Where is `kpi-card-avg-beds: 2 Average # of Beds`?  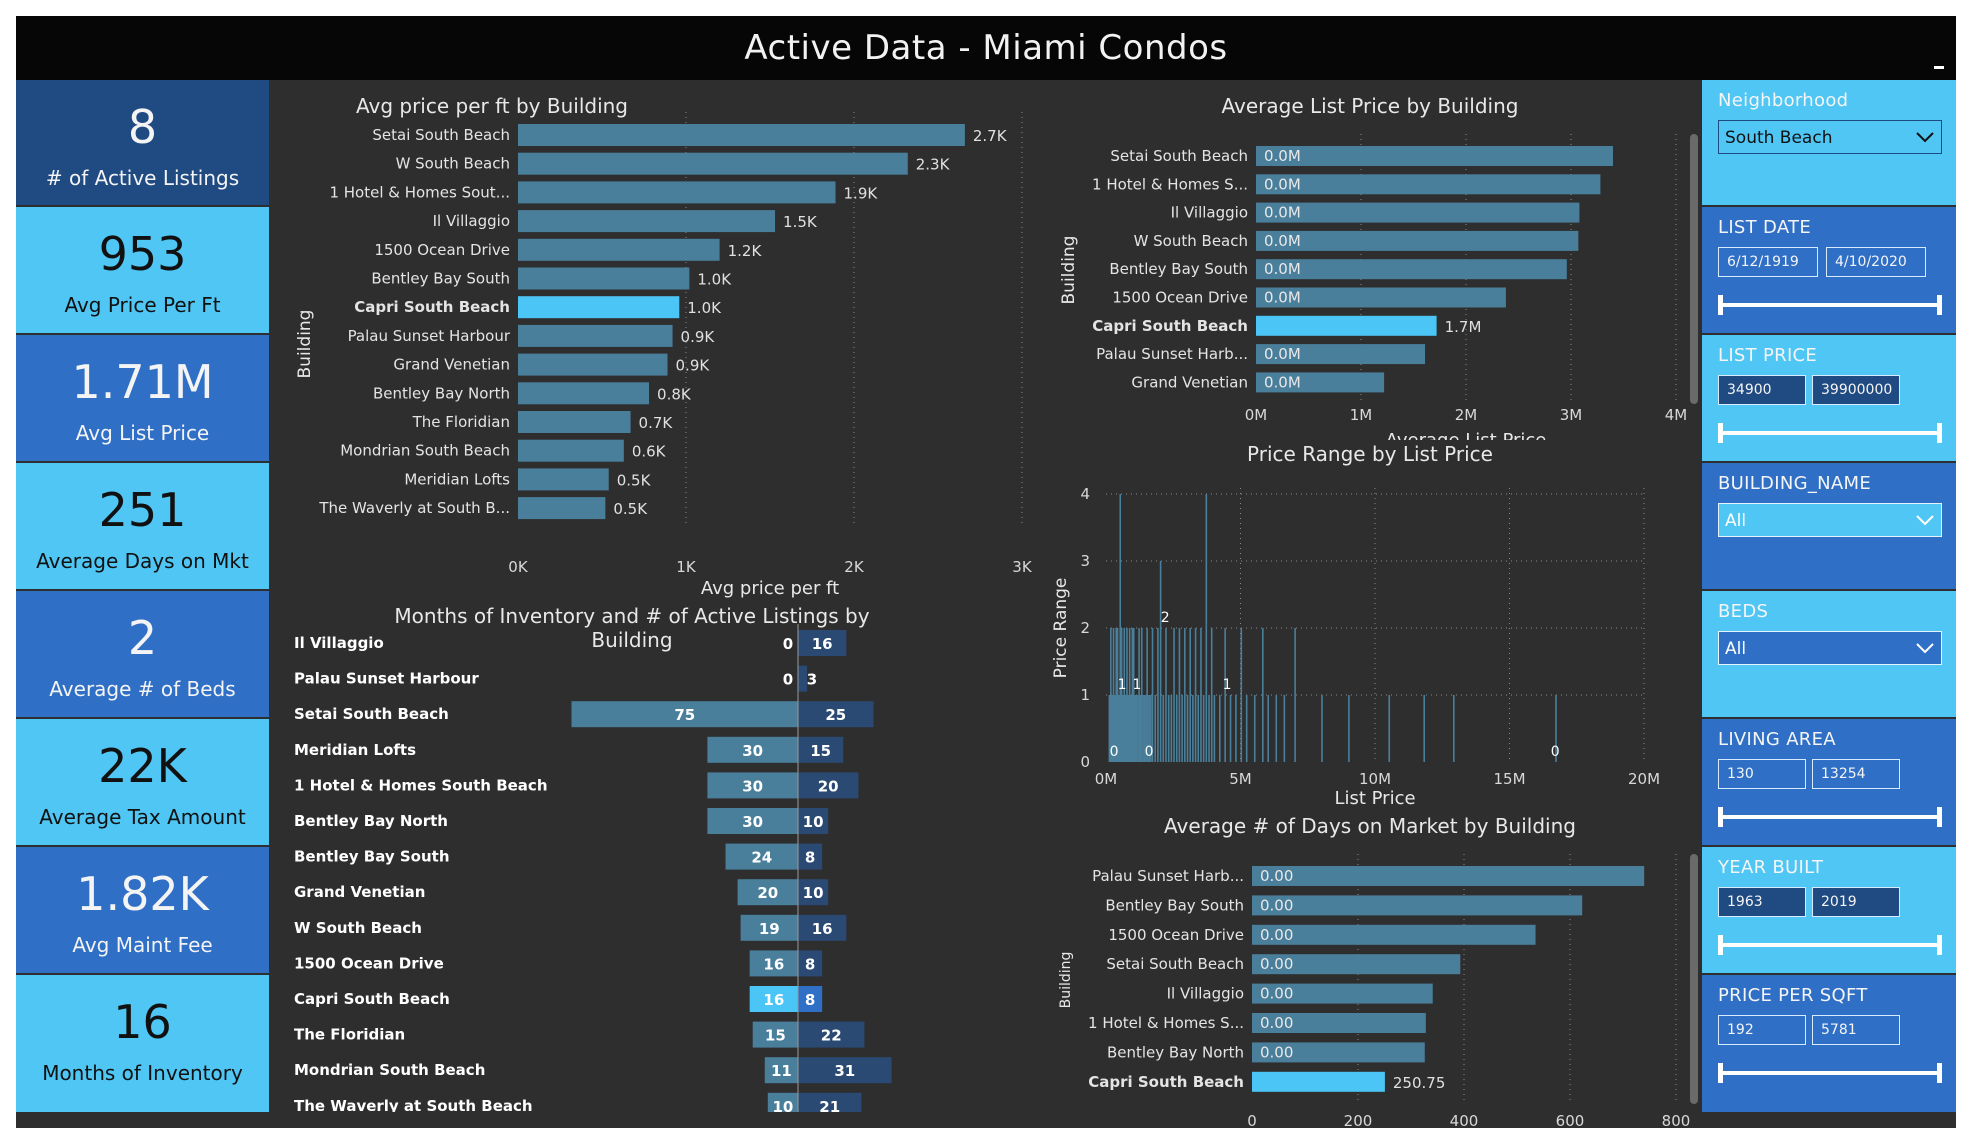
kpi-card-avg-beds: 2 Average # of Beds is located at coordinates (142, 654).